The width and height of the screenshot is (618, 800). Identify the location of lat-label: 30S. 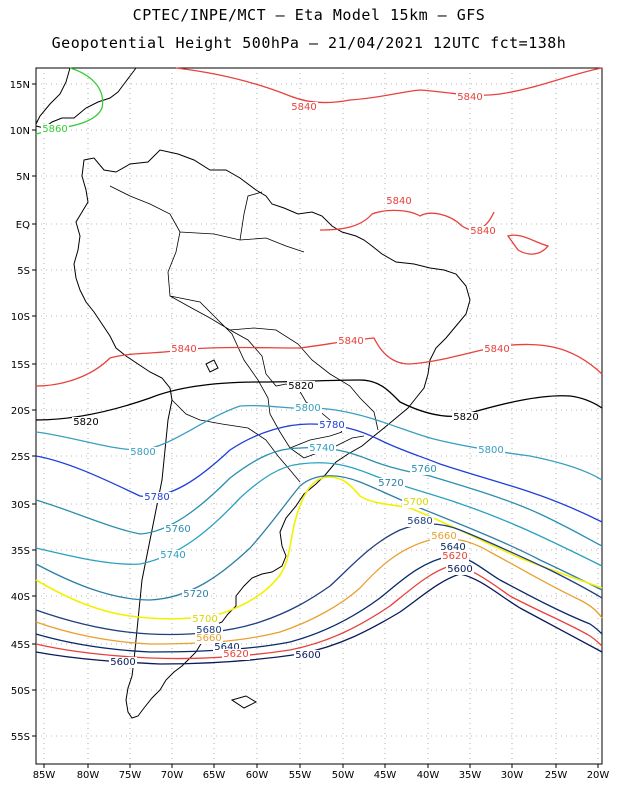
(20, 505).